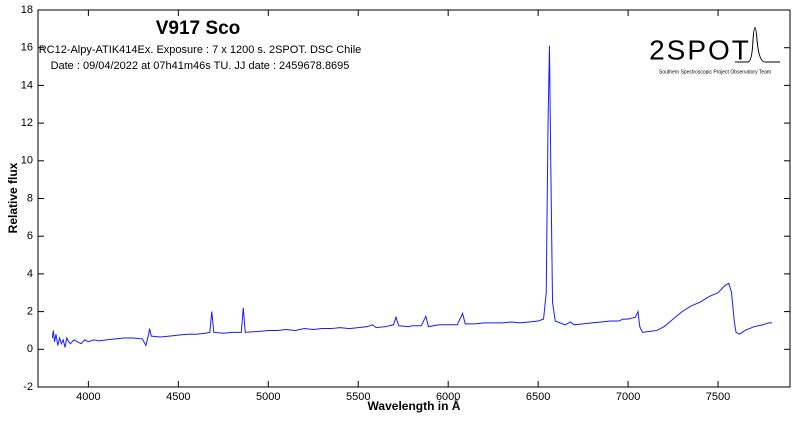 This screenshot has height=423, width=800. Describe the element at coordinates (13, 197) in the screenshot. I see `y-axis-label: Relative flux` at that location.